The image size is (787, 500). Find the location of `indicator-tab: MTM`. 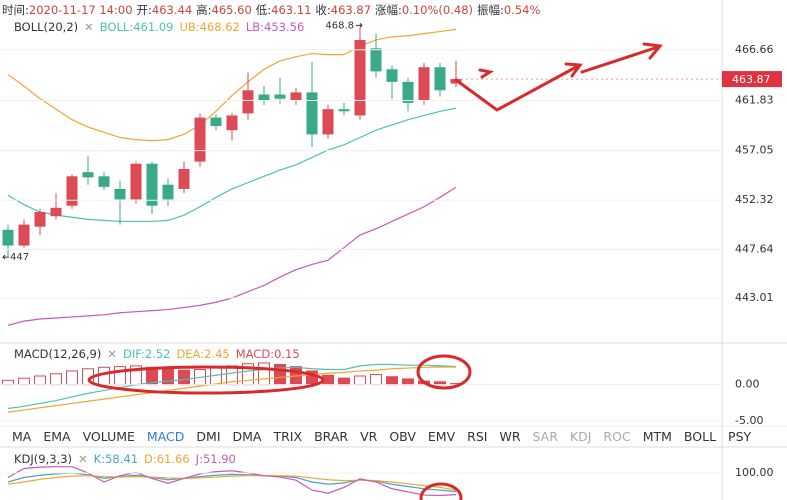

indicator-tab: MTM is located at coordinates (657, 436).